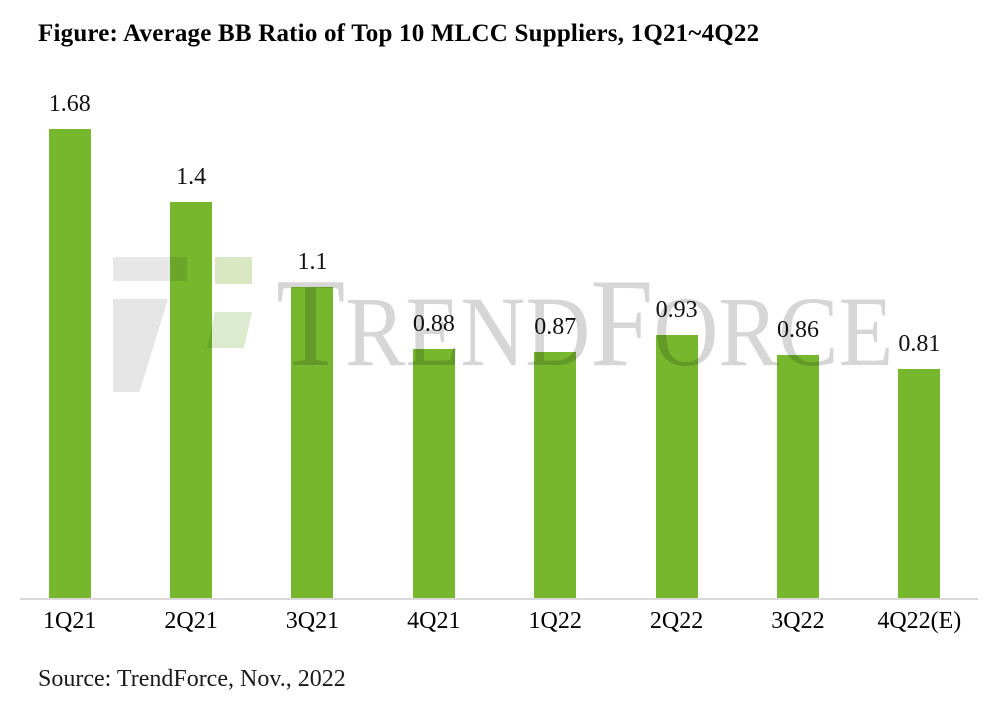  I want to click on x-axis-tick-label: 4Q21, so click(434, 621).